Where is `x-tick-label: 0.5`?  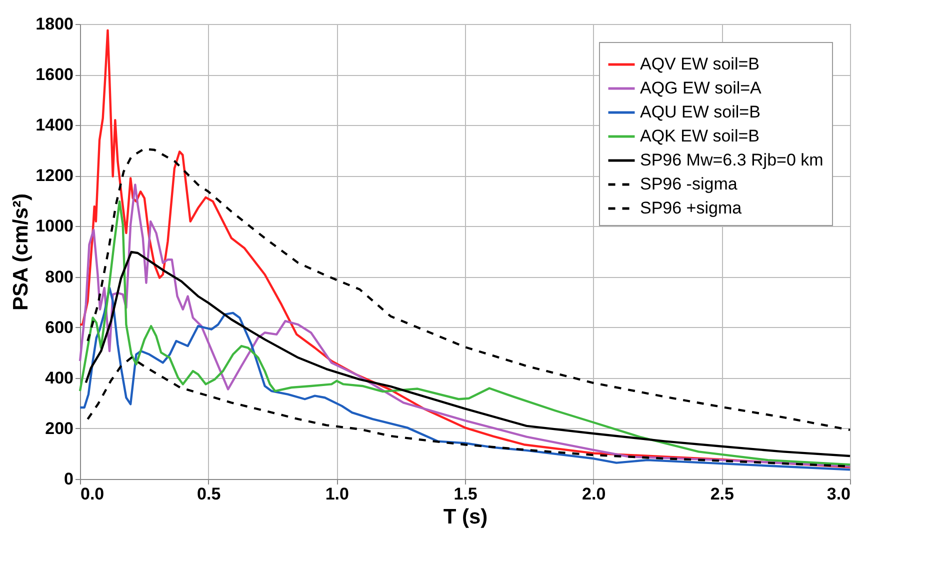 x-tick-label: 0.5 is located at coordinates (209, 494).